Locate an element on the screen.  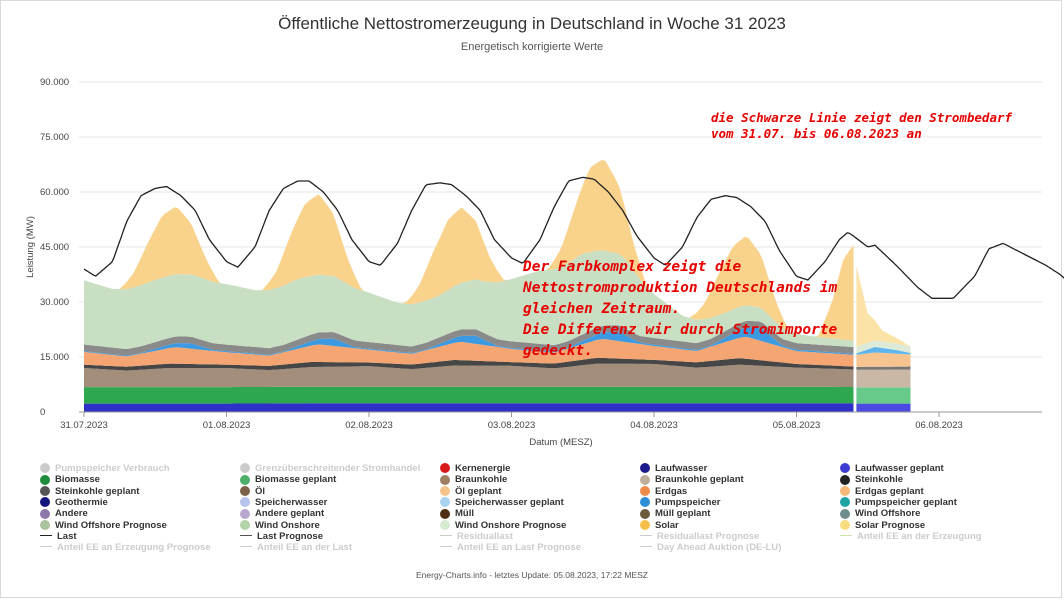
legend-item: Steinkohle geplant is located at coordinates (89, 491).